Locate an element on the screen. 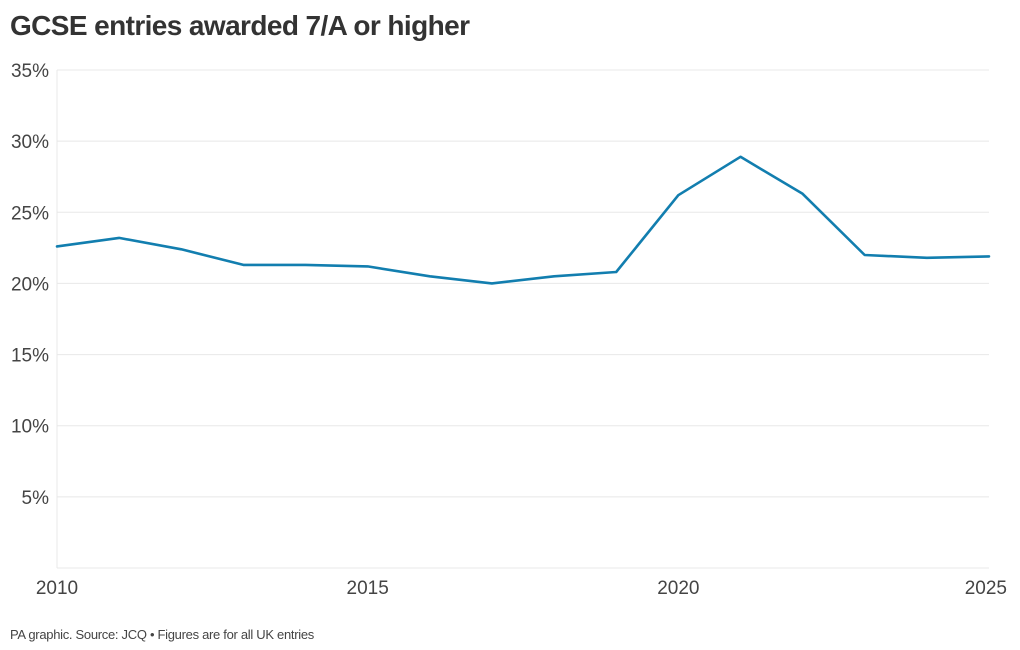 This screenshot has width=1020, height=650. x-tick-labels: 2010 2015 2020 2025 is located at coordinates (521, 588).